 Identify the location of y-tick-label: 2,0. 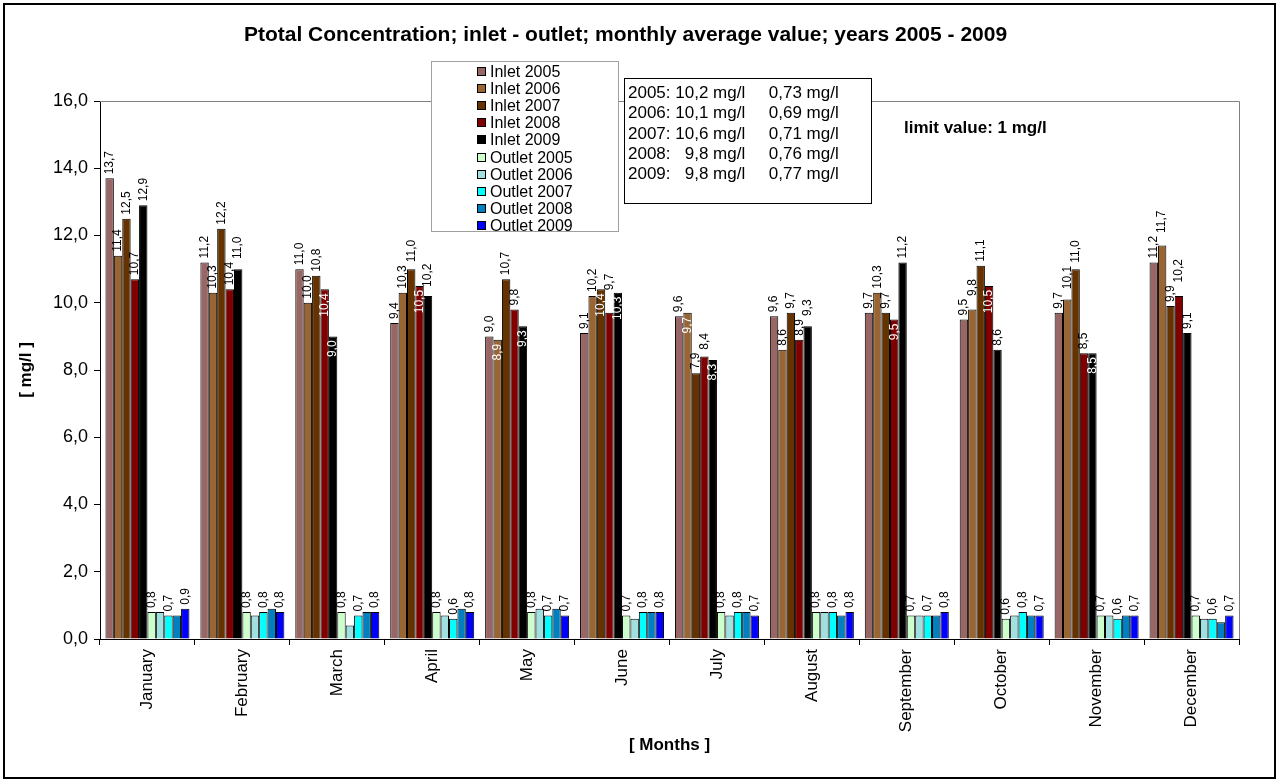
(75, 570).